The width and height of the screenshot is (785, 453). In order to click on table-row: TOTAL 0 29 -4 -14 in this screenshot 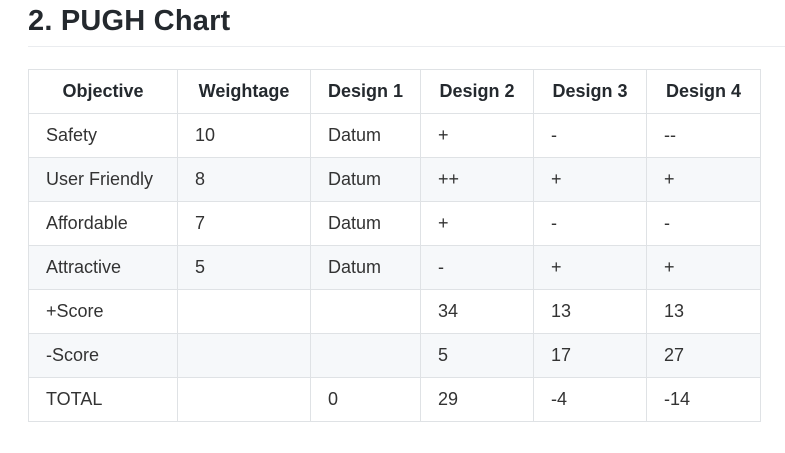, I will do `click(394, 399)`.